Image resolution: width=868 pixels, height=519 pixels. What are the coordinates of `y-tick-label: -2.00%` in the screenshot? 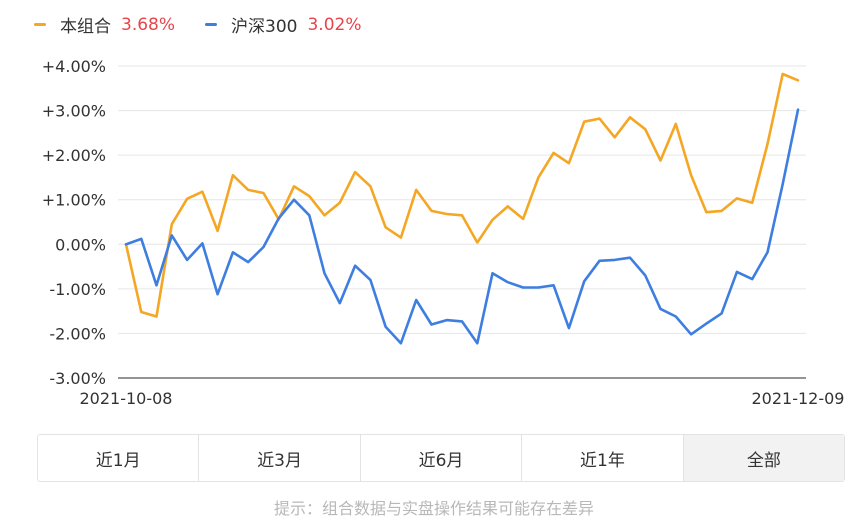 It's located at (77, 333).